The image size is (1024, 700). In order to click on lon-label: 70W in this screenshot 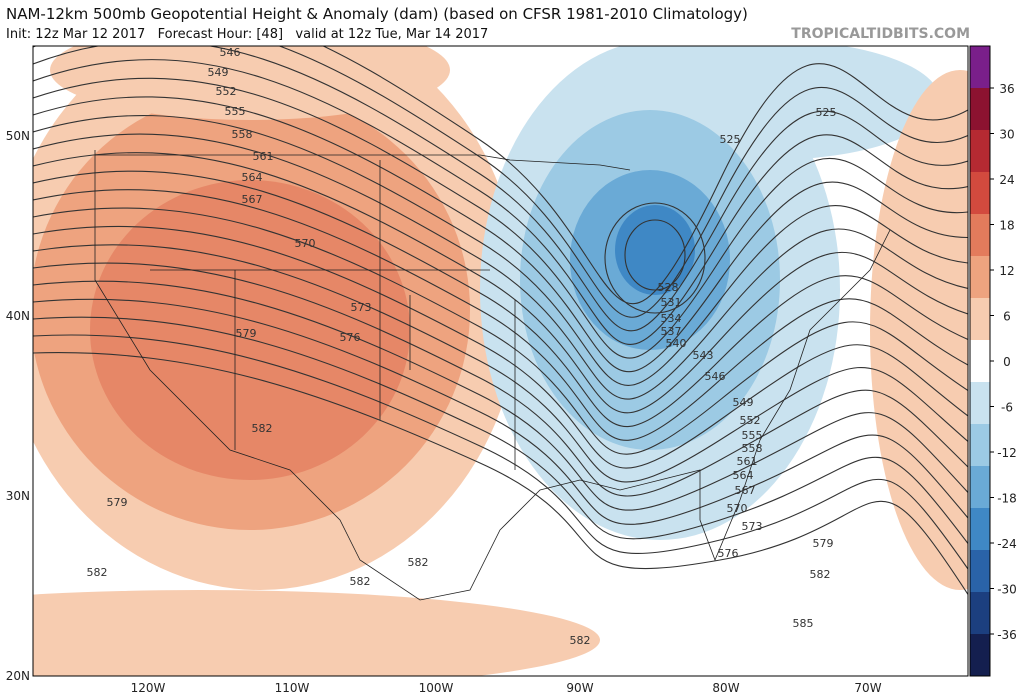, I will do `click(867, 688)`.